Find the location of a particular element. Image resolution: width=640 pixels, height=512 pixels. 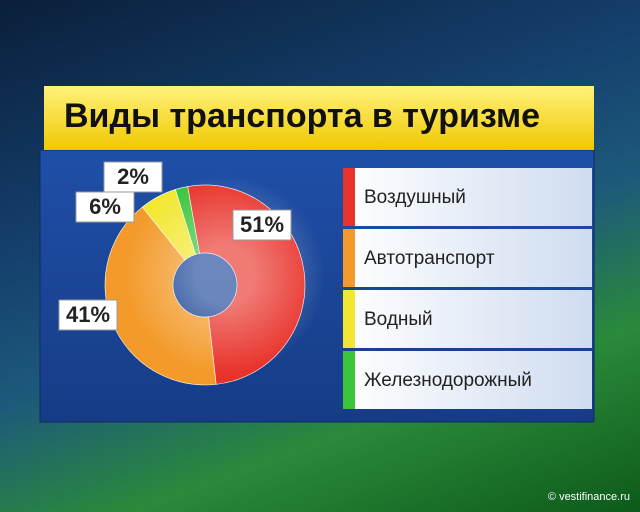

legend-label: Железнодорожный is located at coordinates (448, 380).